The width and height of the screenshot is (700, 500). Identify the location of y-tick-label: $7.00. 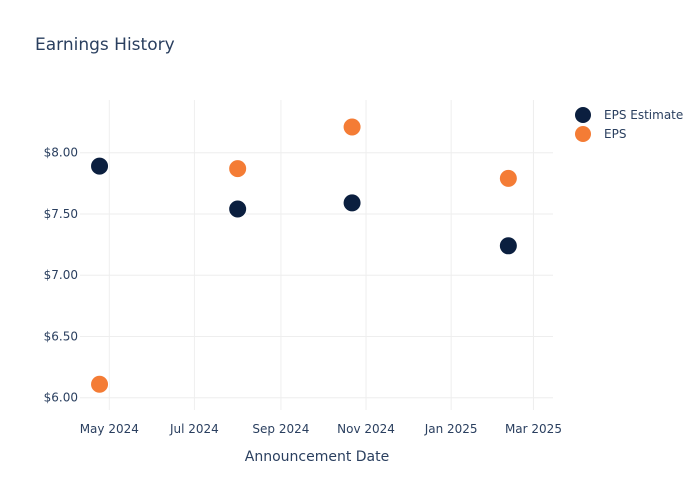
(61, 275).